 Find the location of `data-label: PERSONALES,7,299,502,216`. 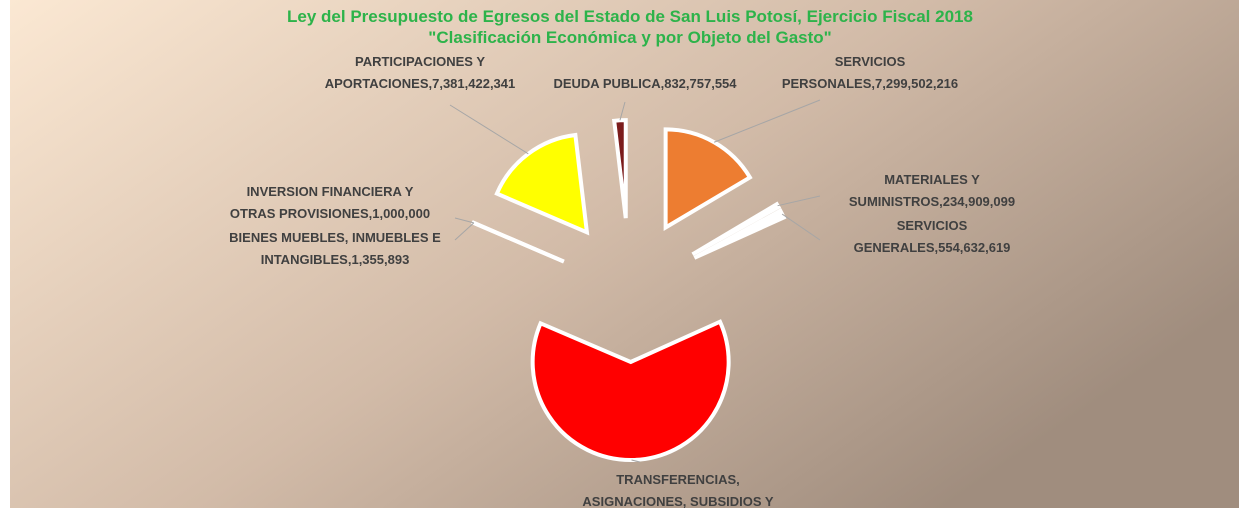

data-label: PERSONALES,7,299,502,216 is located at coordinates (870, 83).